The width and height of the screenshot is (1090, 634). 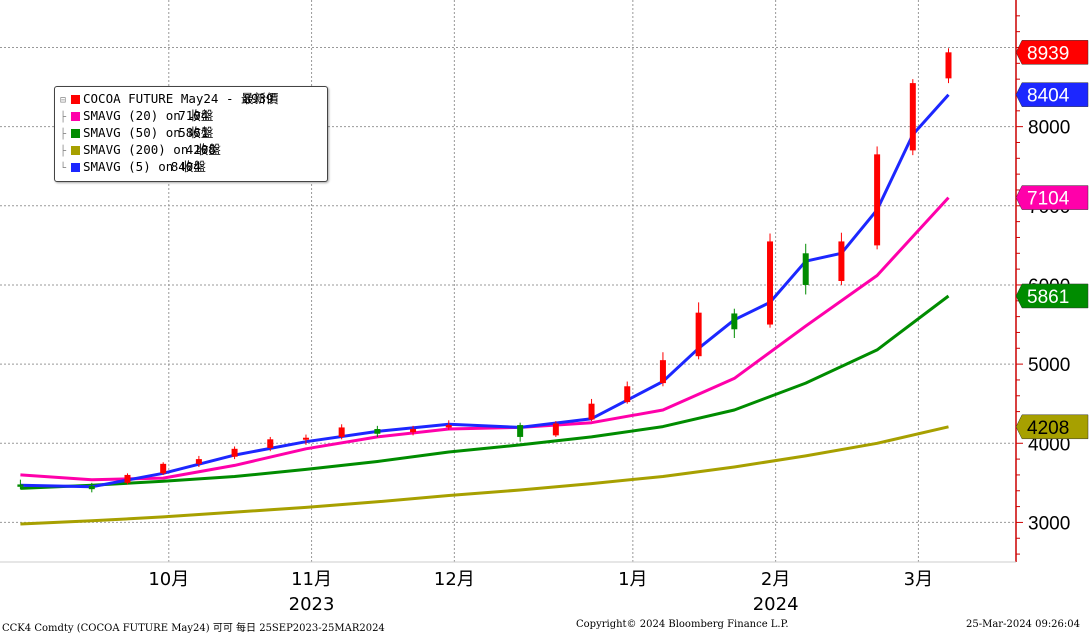 I want to click on legend-label: SMAVG (50) on 收盤, so click(x=148, y=132).